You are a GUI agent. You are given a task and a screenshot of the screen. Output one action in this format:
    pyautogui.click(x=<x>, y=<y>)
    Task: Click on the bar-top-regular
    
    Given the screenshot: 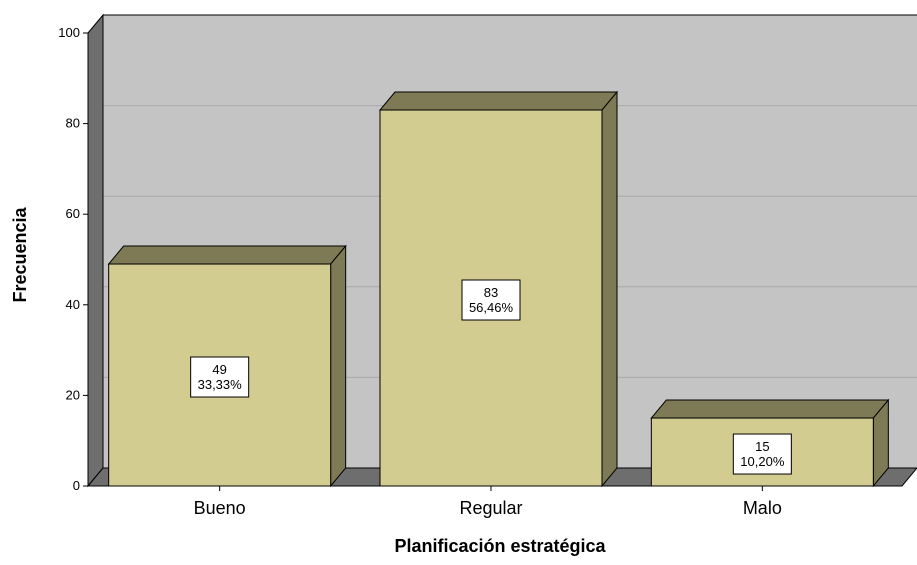 What is the action you would take?
    pyautogui.click(x=498, y=101)
    